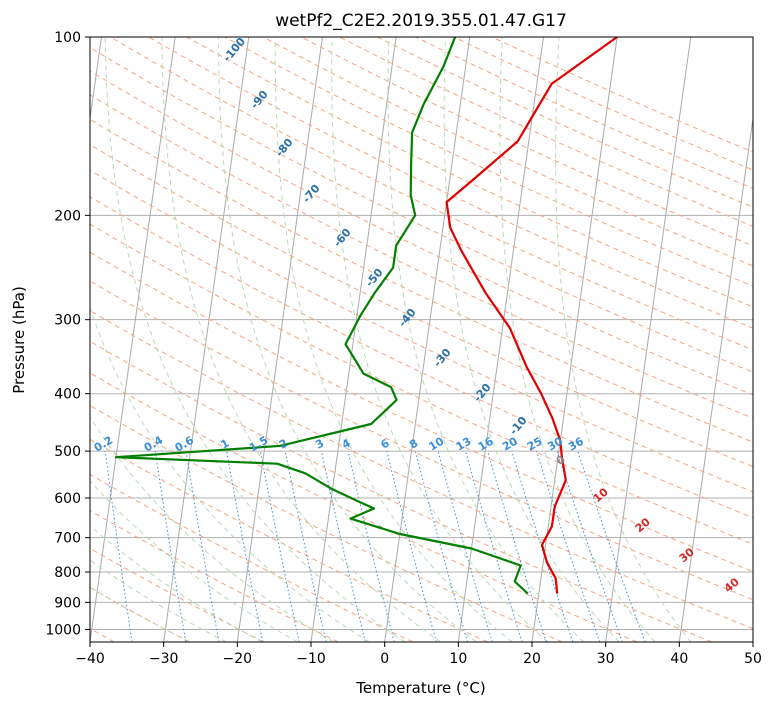 This screenshot has height=708, width=775. I want to click on y-axis: 100 200 300 400 500 600 700 800 900 1000, so click(67, 334).